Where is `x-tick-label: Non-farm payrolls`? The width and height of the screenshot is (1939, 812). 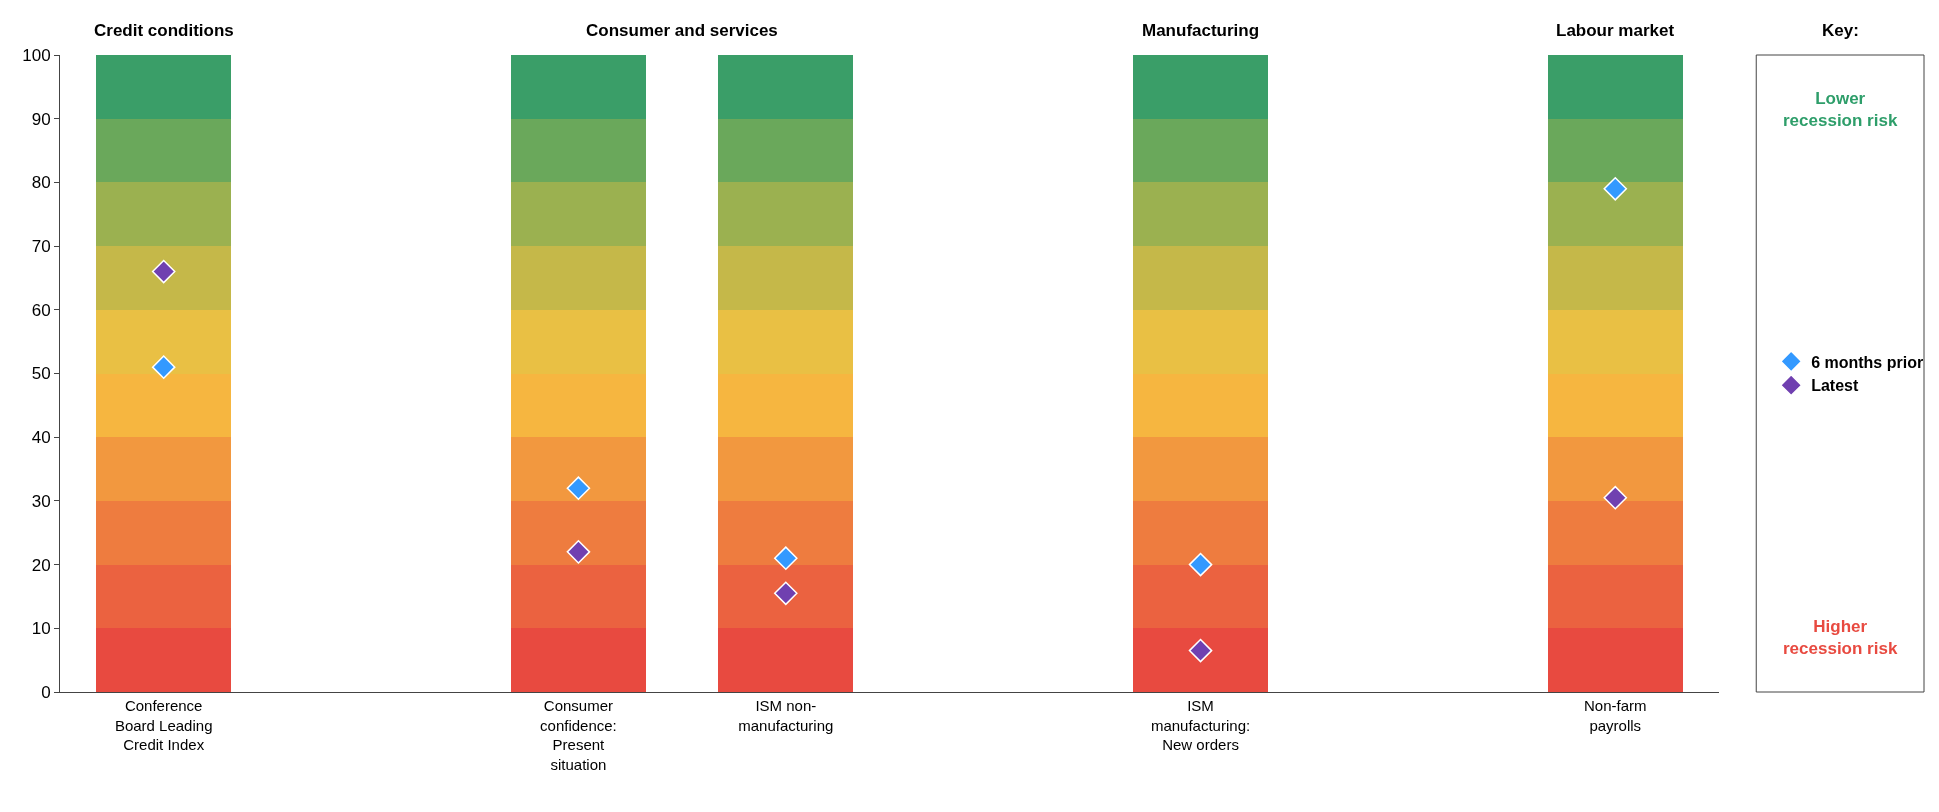 x-tick-label: Non-farm payrolls is located at coordinates (1615, 715).